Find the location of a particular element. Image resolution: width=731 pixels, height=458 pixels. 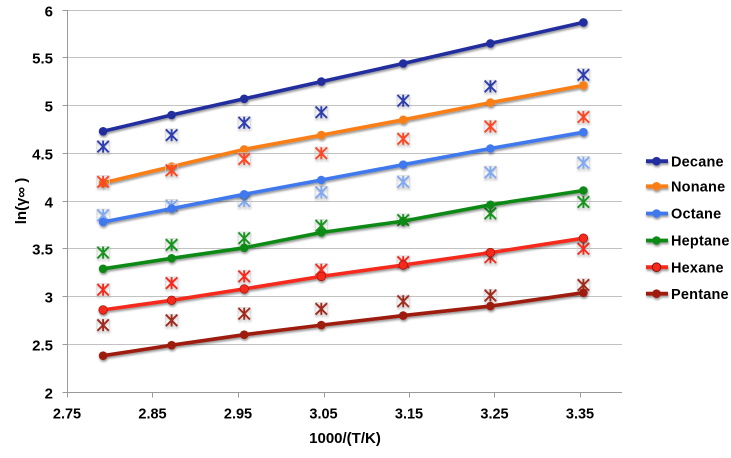

svg-text: Decane is located at coordinates (697, 162).